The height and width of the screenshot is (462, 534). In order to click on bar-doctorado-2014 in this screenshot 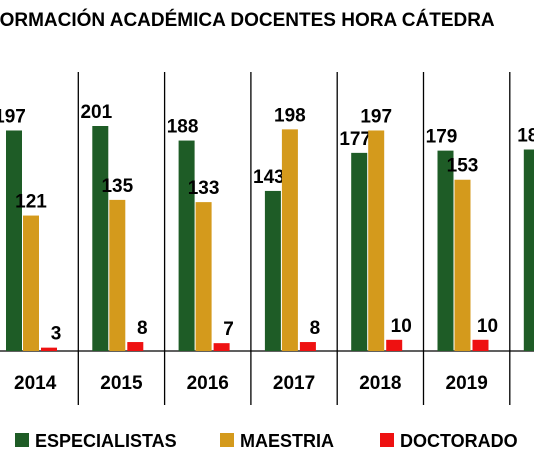, I will do `click(49, 349)`.